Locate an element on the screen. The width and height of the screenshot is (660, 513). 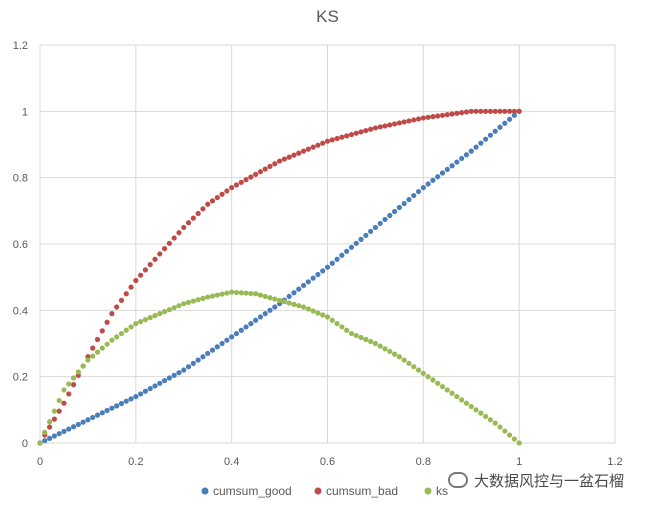
x-tick-label: 0.8 is located at coordinates (423, 462).